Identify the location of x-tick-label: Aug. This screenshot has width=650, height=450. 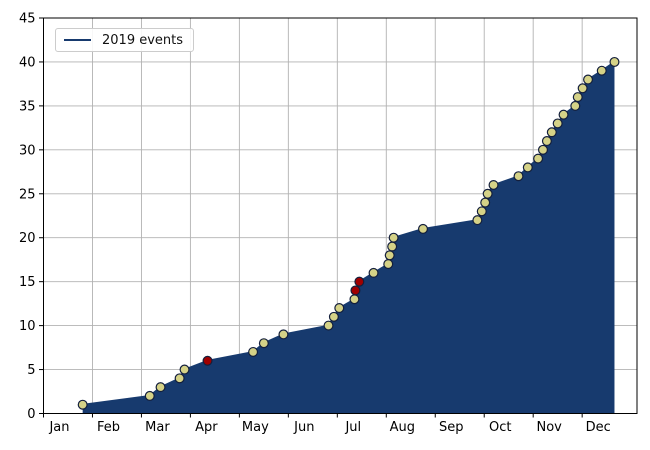
(402, 427).